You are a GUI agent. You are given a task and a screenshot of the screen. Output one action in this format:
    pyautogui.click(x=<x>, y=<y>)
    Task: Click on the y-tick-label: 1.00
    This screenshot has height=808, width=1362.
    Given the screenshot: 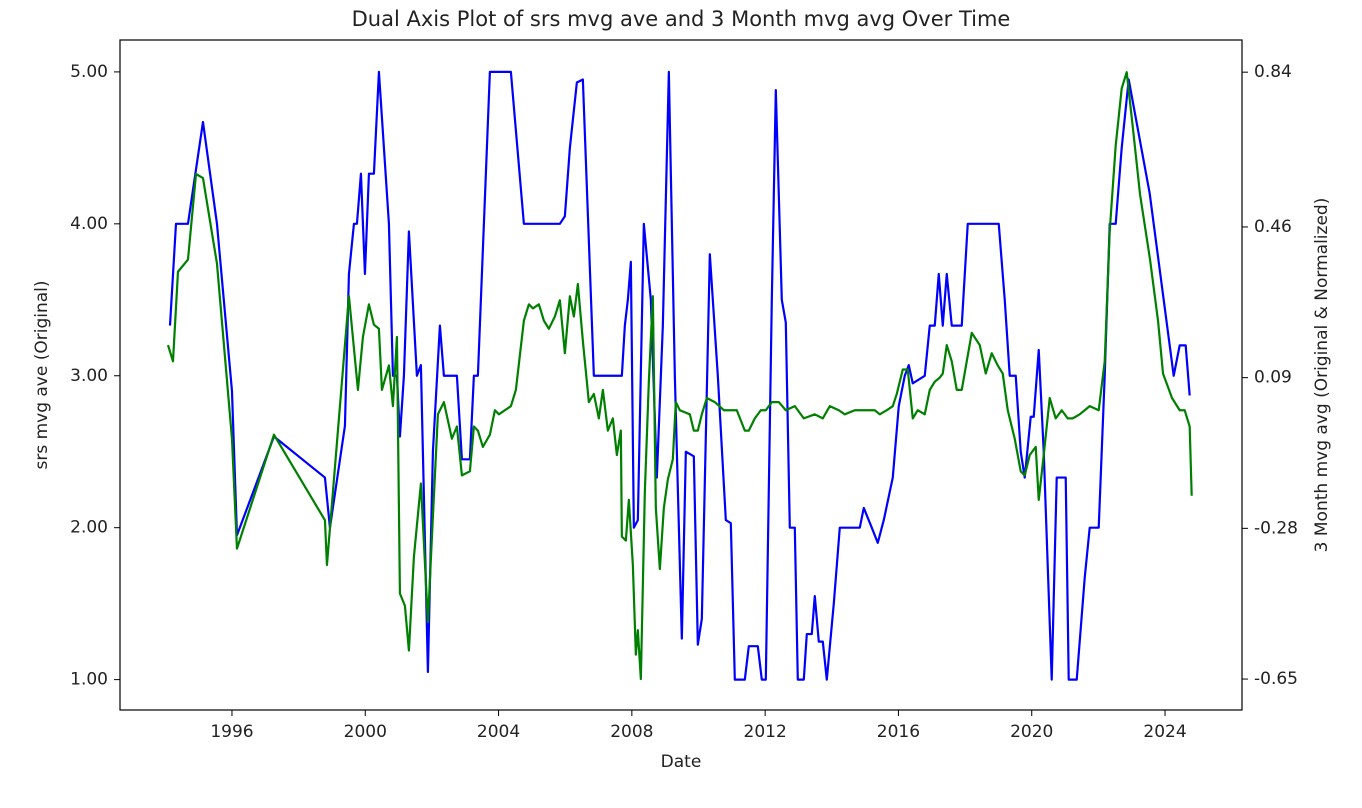 What is the action you would take?
    pyautogui.click(x=89, y=680)
    